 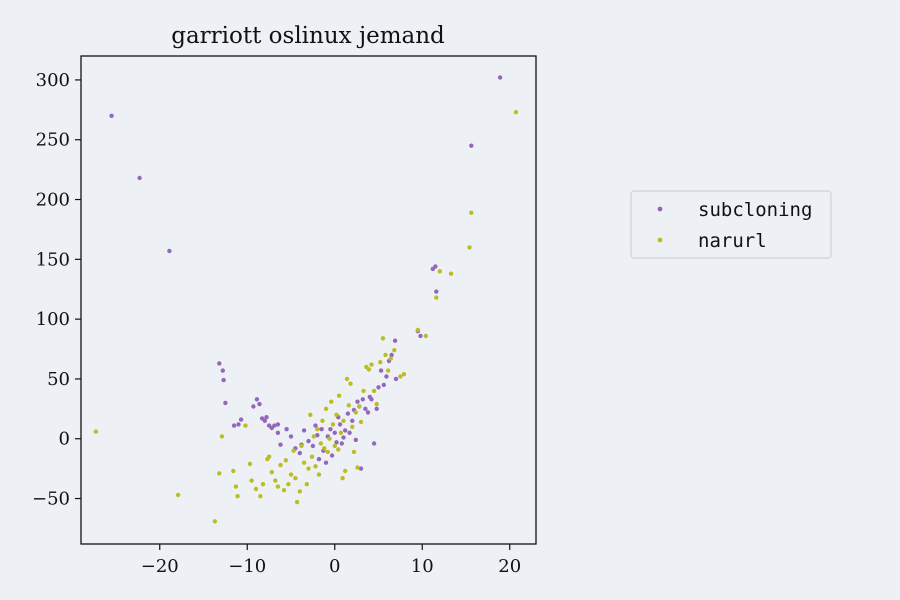 What do you see at coordinates (308, 36) in the screenshot?
I see `chart-title: garriott oslinux jemand` at bounding box center [308, 36].